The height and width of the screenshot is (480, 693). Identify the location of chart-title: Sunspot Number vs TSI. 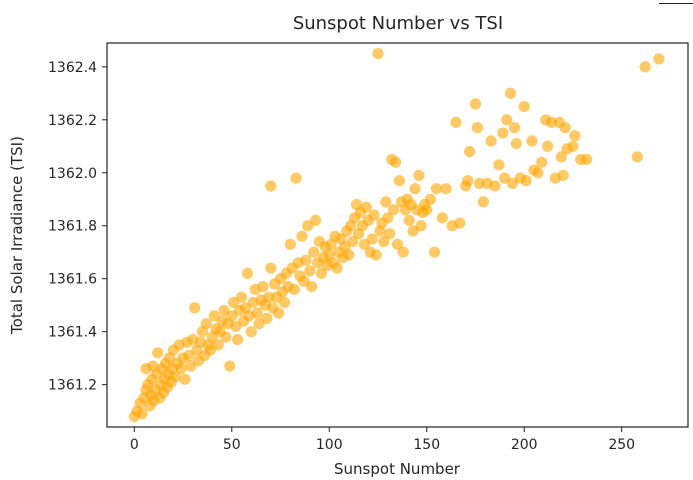
(398, 23).